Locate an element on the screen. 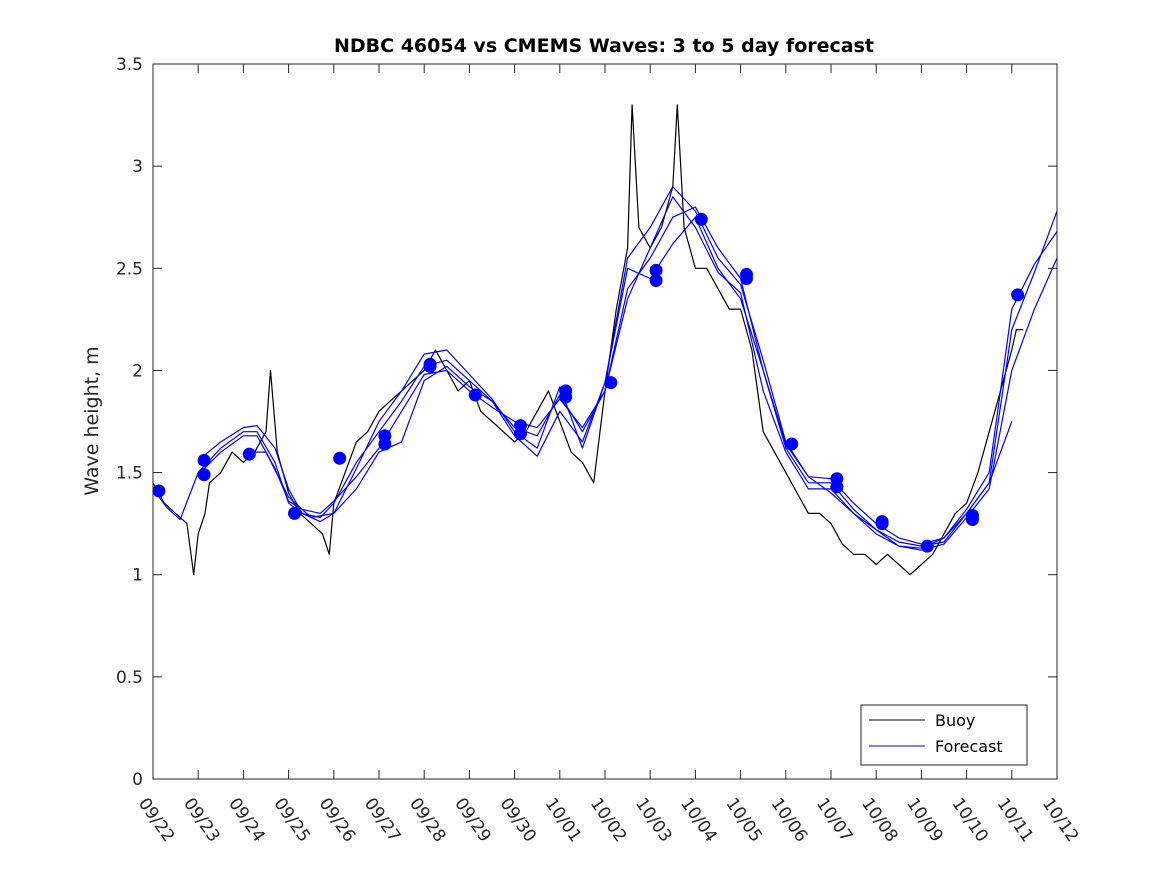 This screenshot has height=875, width=1167. legend: Buoy Forecast is located at coordinates (944, 735).